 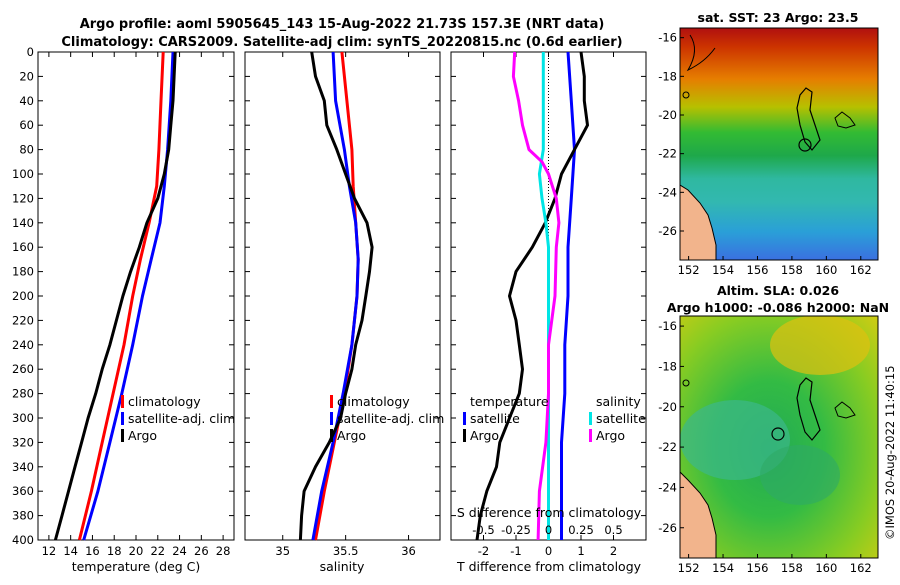 I want to click on y-tick-label: 220, so click(x=23, y=320).